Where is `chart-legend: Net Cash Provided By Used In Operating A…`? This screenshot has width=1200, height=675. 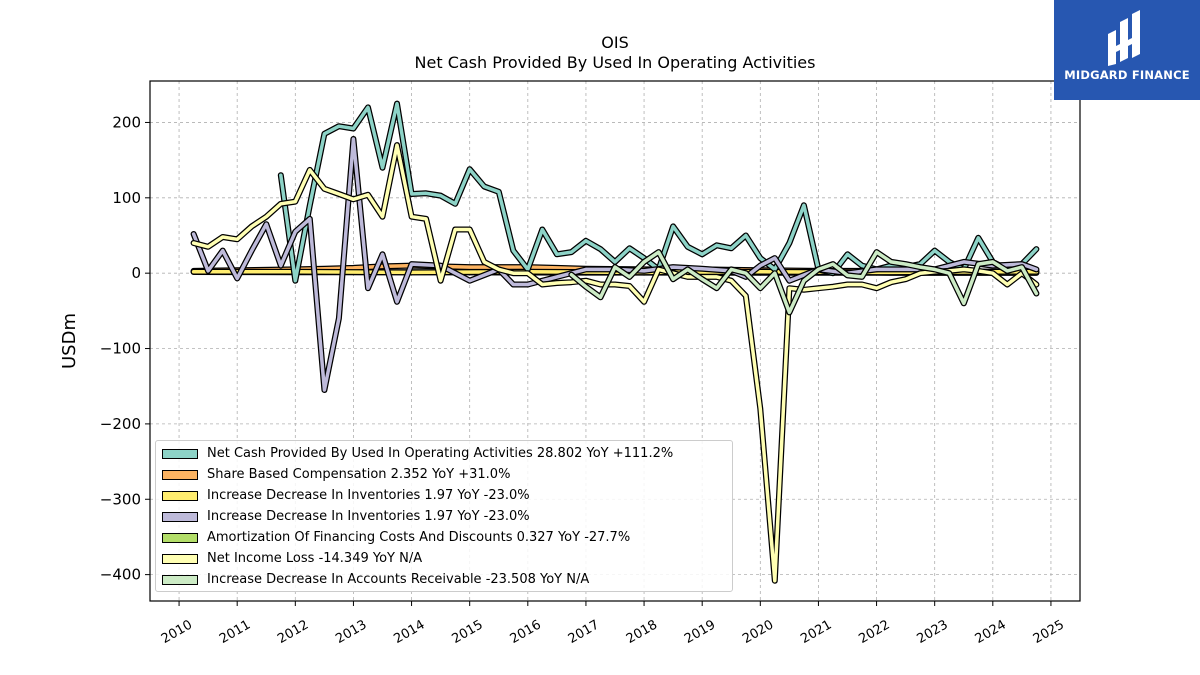
chart-legend: Net Cash Provided By Used In Operating A… is located at coordinates (444, 516).